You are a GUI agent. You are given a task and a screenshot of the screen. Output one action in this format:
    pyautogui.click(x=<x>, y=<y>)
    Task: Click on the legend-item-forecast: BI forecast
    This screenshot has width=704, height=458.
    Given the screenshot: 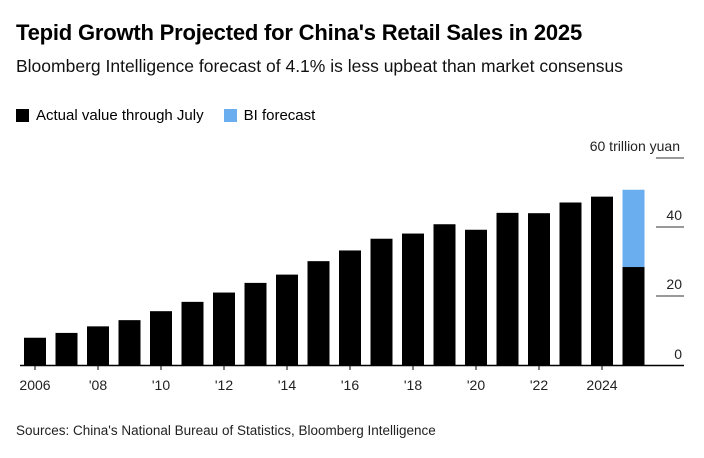 What is the action you would take?
    pyautogui.click(x=269, y=115)
    